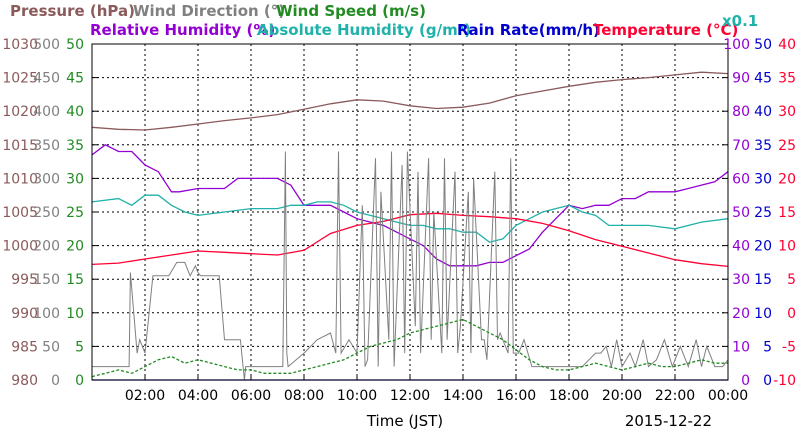  I want to click on y-tick-label-rain_rate: 20, so click(763, 247).